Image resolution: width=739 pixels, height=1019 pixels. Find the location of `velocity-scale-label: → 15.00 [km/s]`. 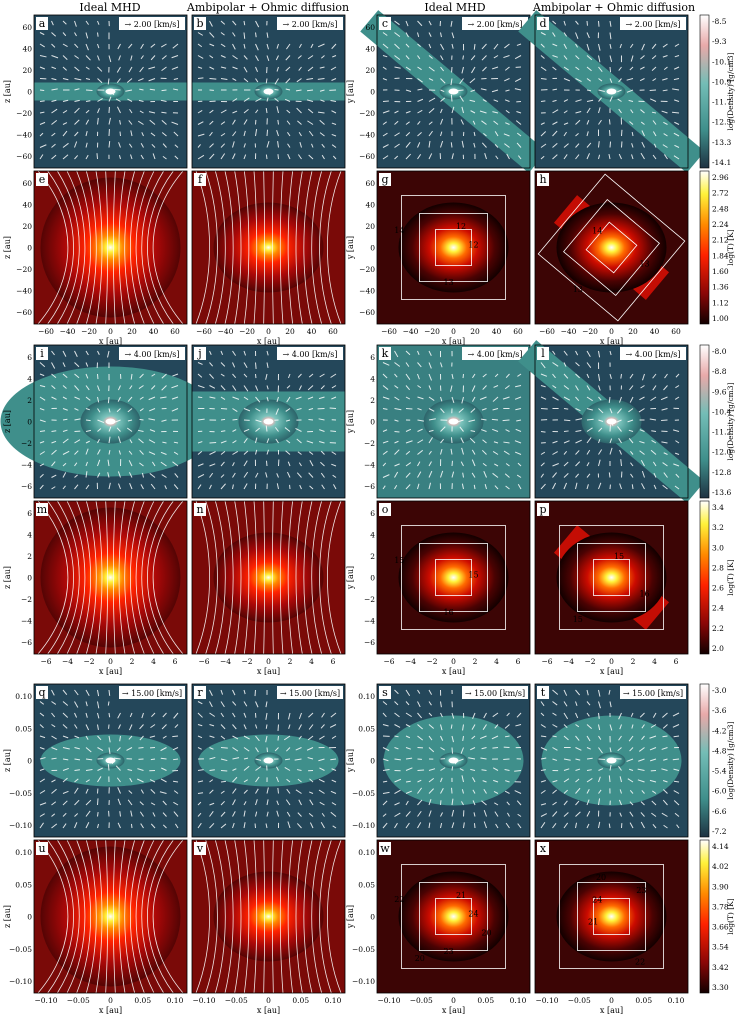

velocity-scale-label: → 15.00 [km/s] is located at coordinates (495, 693).